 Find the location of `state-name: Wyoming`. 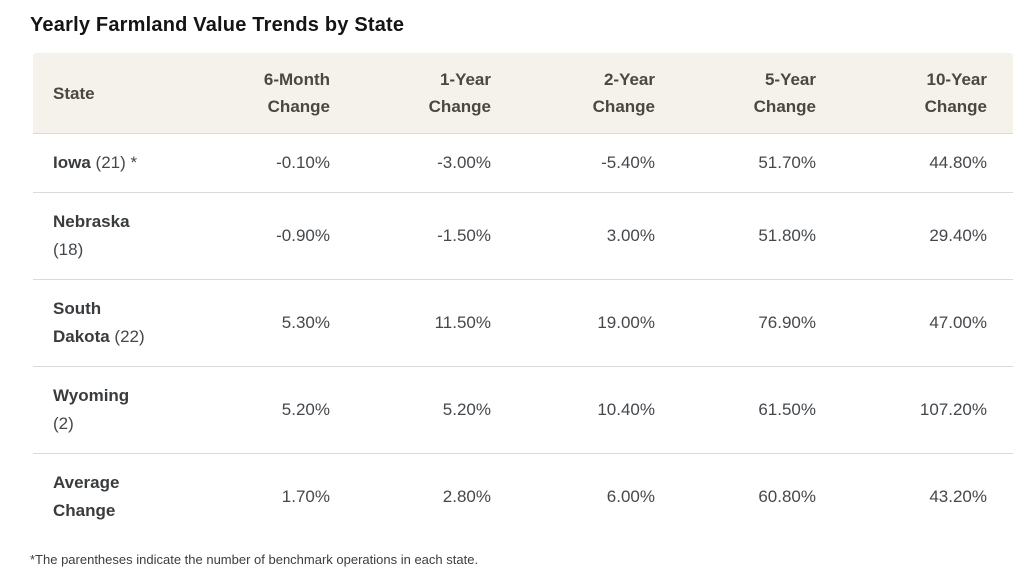

state-name: Wyoming is located at coordinates (91, 395).